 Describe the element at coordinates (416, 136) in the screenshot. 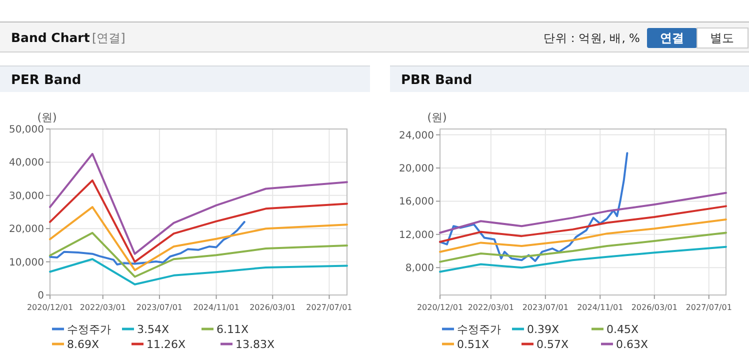

I see `y-tick-label: 24,000` at that location.